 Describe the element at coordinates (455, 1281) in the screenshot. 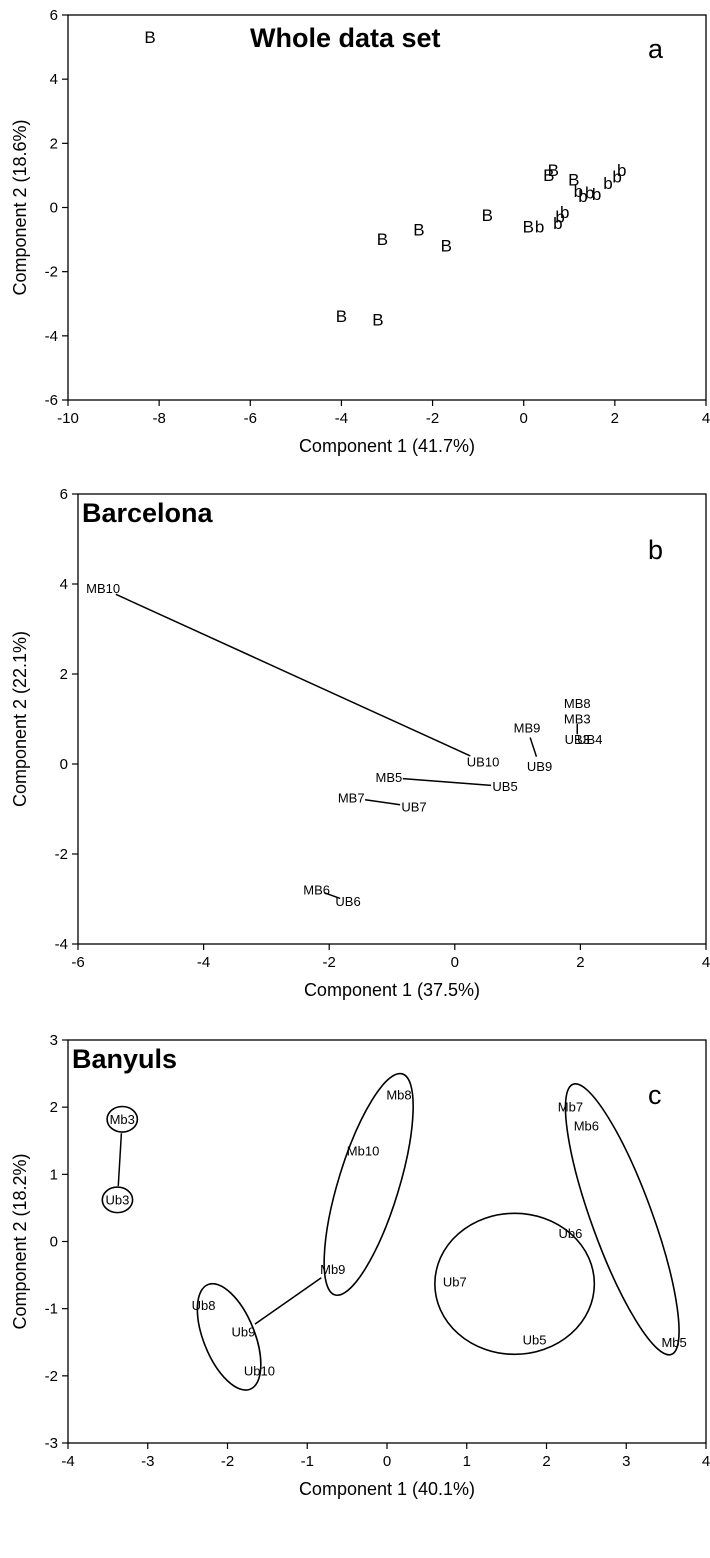

I see `data-point-label: Ub7` at that location.